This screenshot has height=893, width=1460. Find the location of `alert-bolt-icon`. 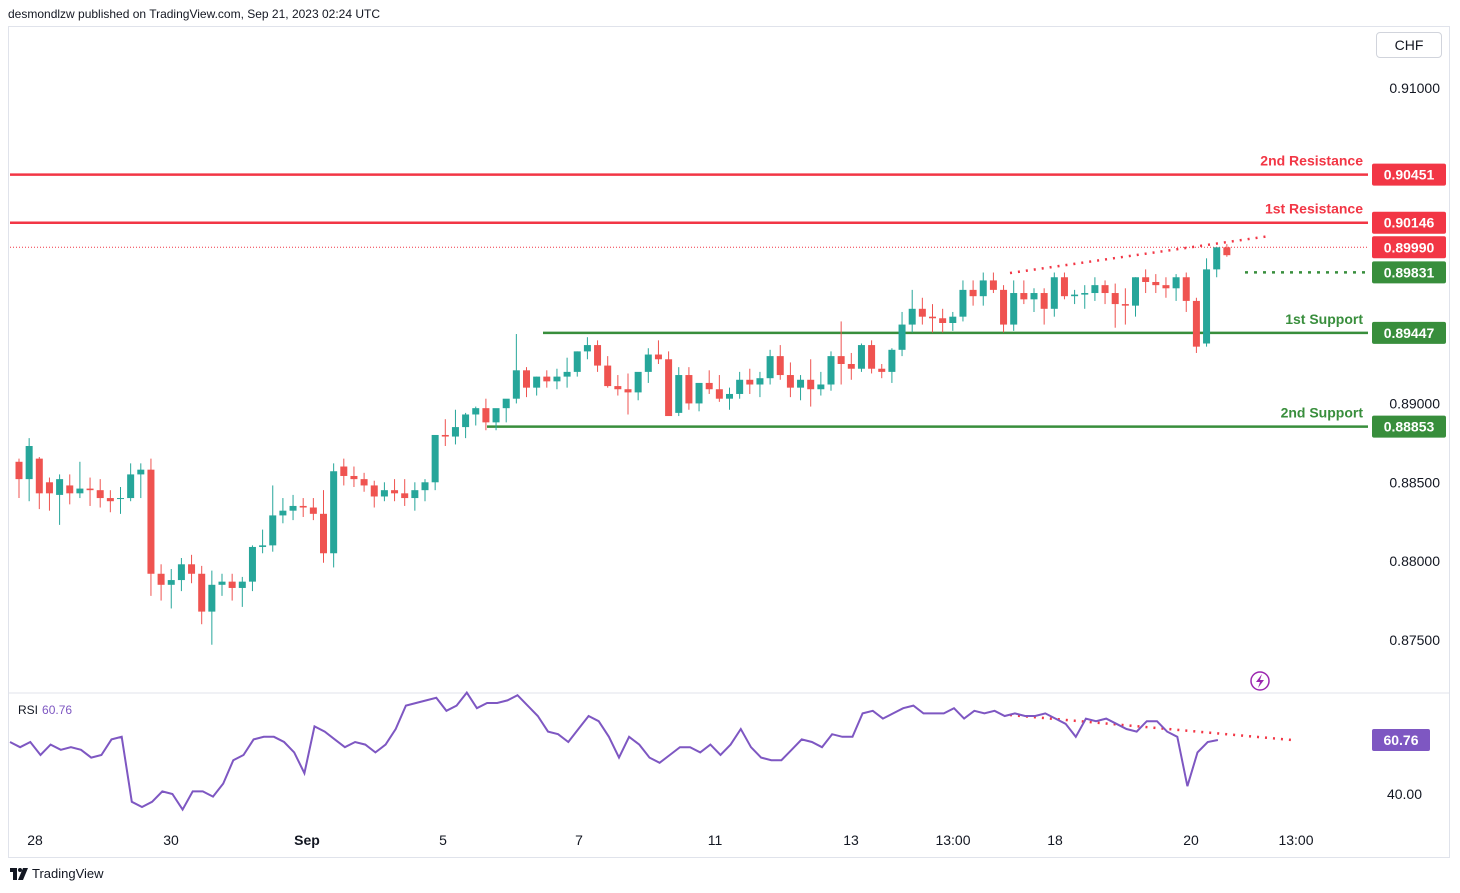

alert-bolt-icon is located at coordinates (1260, 681).